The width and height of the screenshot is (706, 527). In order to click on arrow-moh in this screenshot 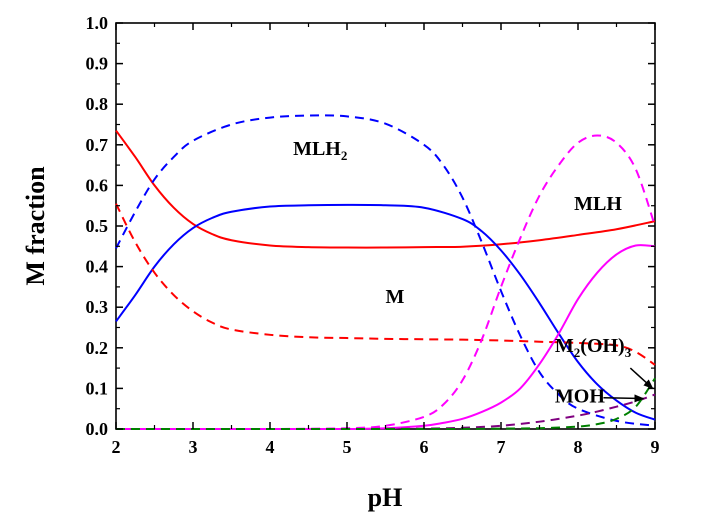, I will do `click(624, 398)`.